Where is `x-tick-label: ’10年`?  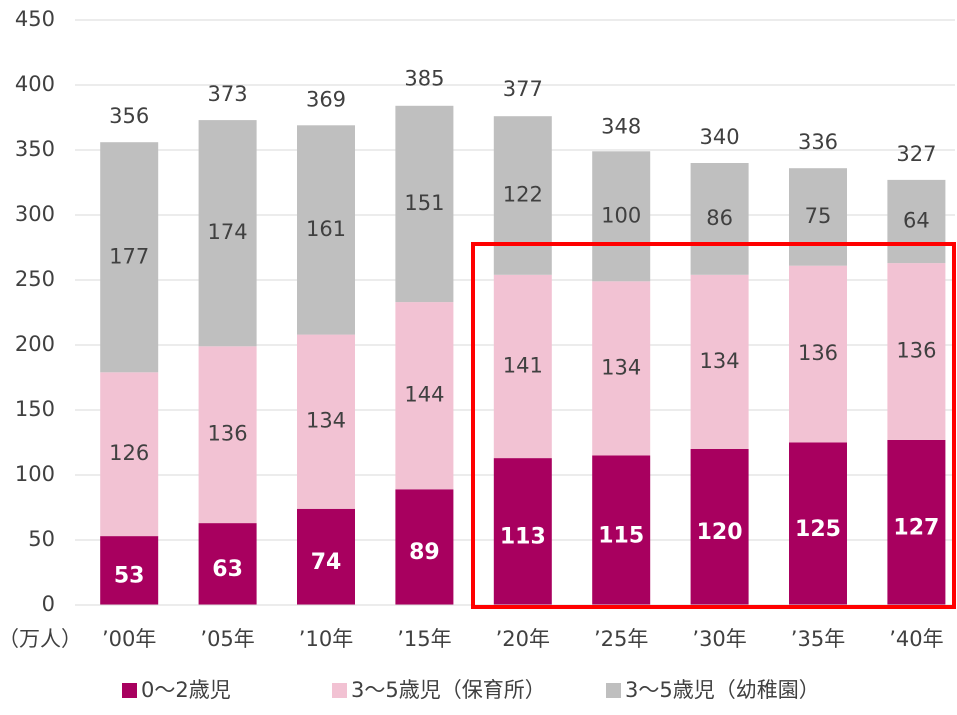 x-tick-label: ’10年 is located at coordinates (326, 639).